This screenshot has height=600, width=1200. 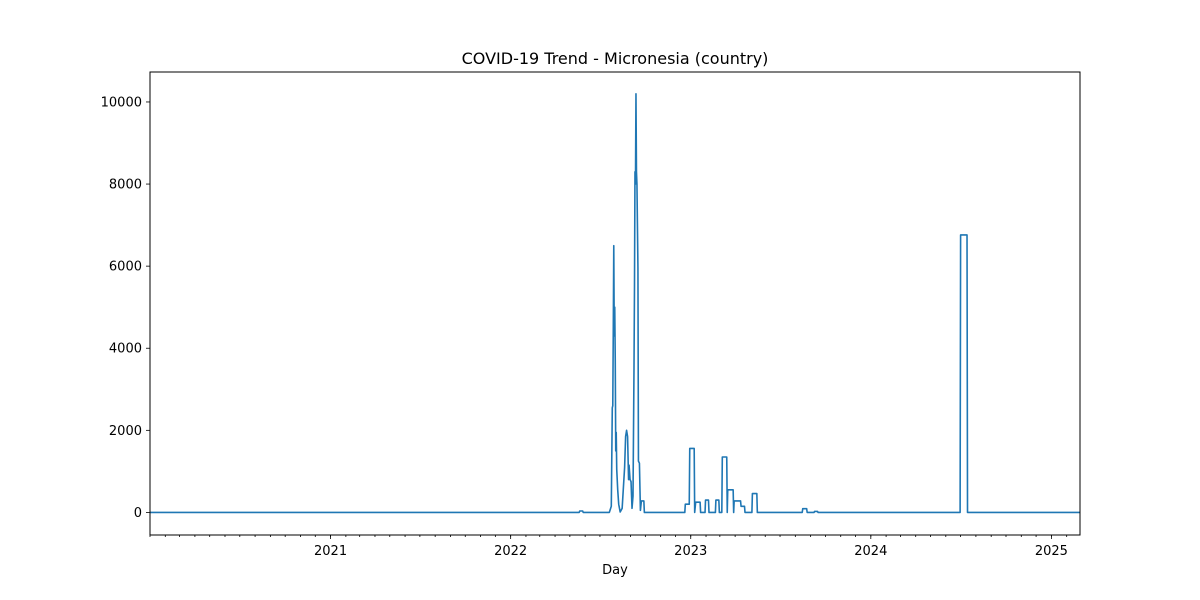 What do you see at coordinates (138, 513) in the screenshot?
I see `y-tick-label: 0` at bounding box center [138, 513].